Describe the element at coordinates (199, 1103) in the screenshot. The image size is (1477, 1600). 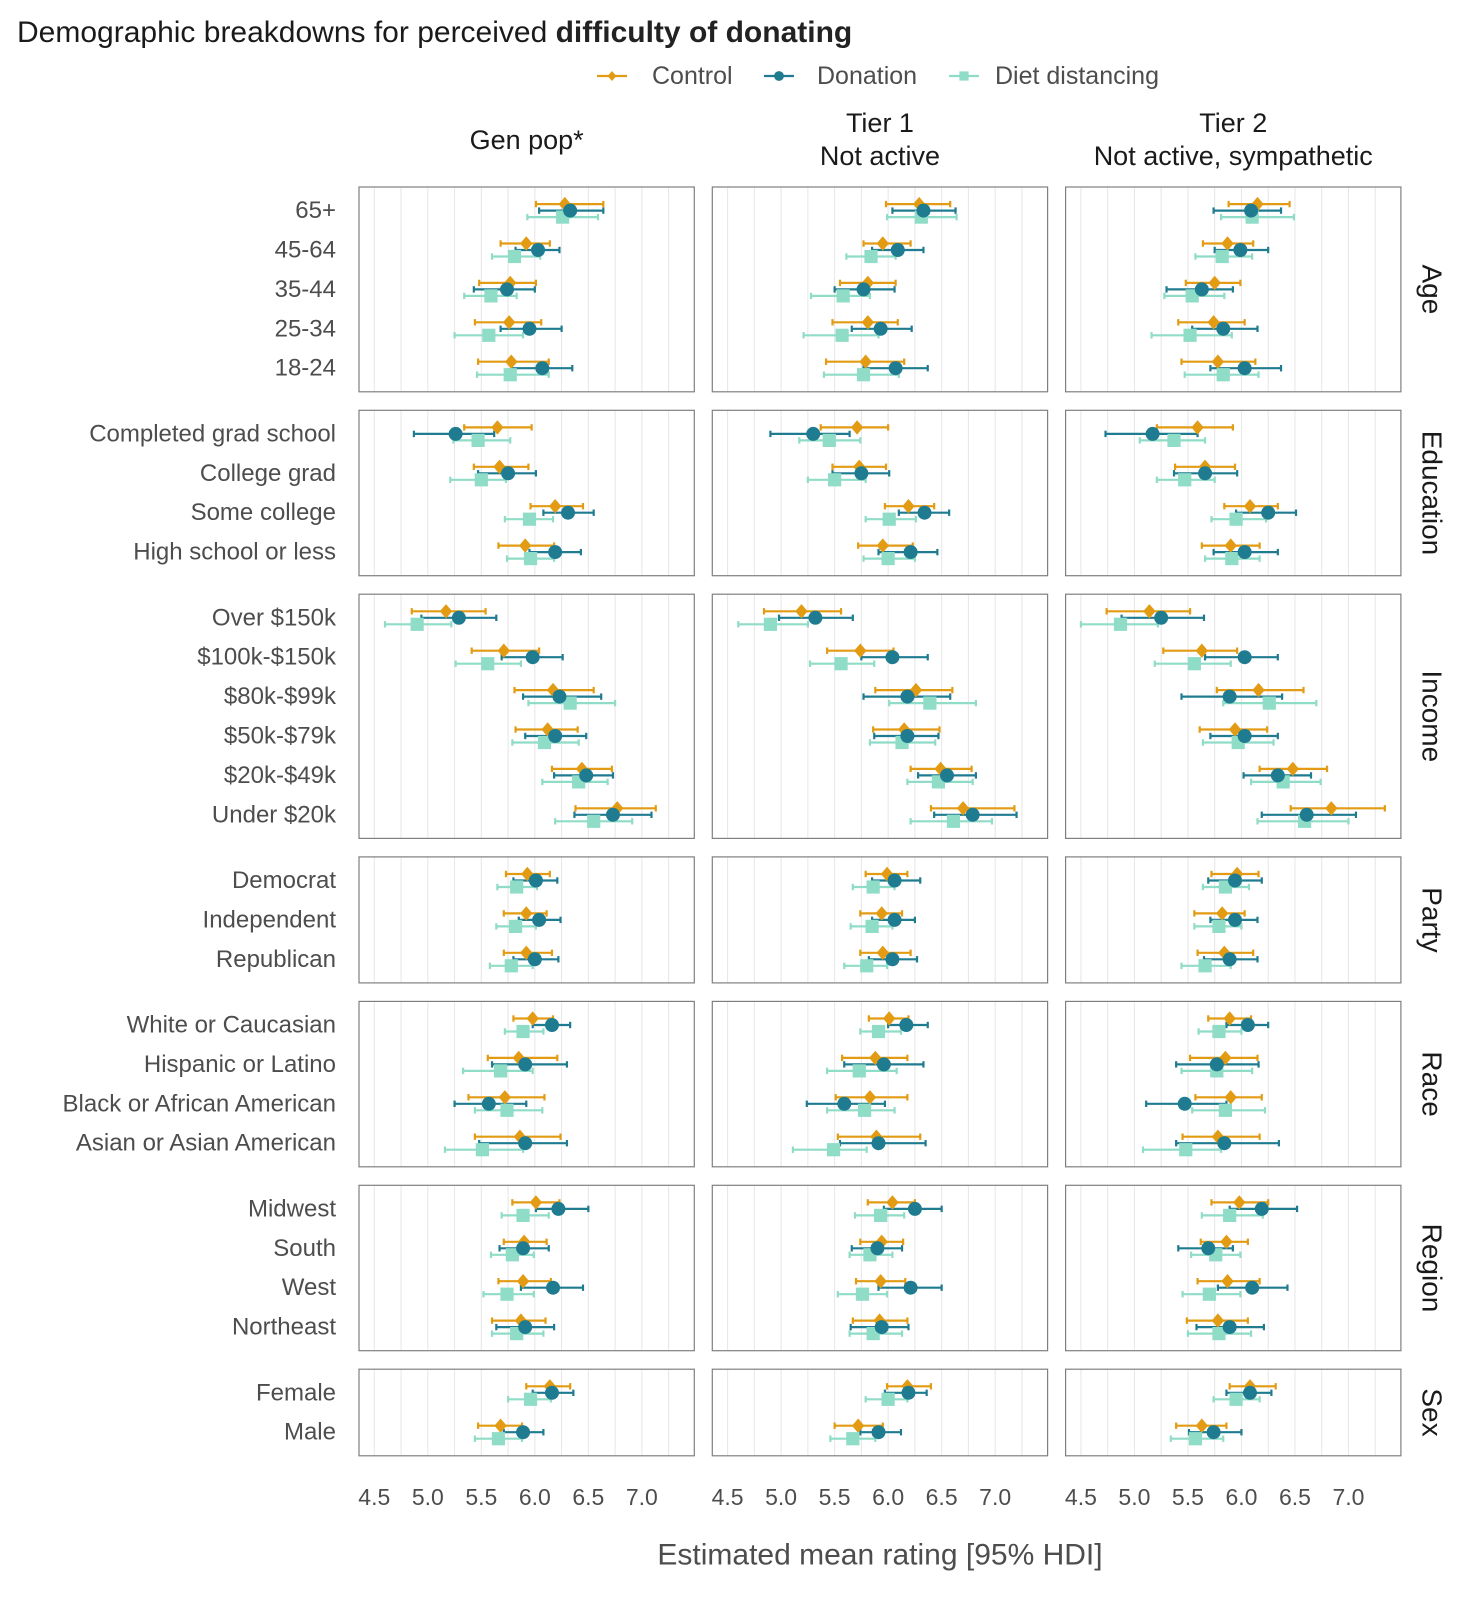
I see `row-label: Black or African American` at that location.